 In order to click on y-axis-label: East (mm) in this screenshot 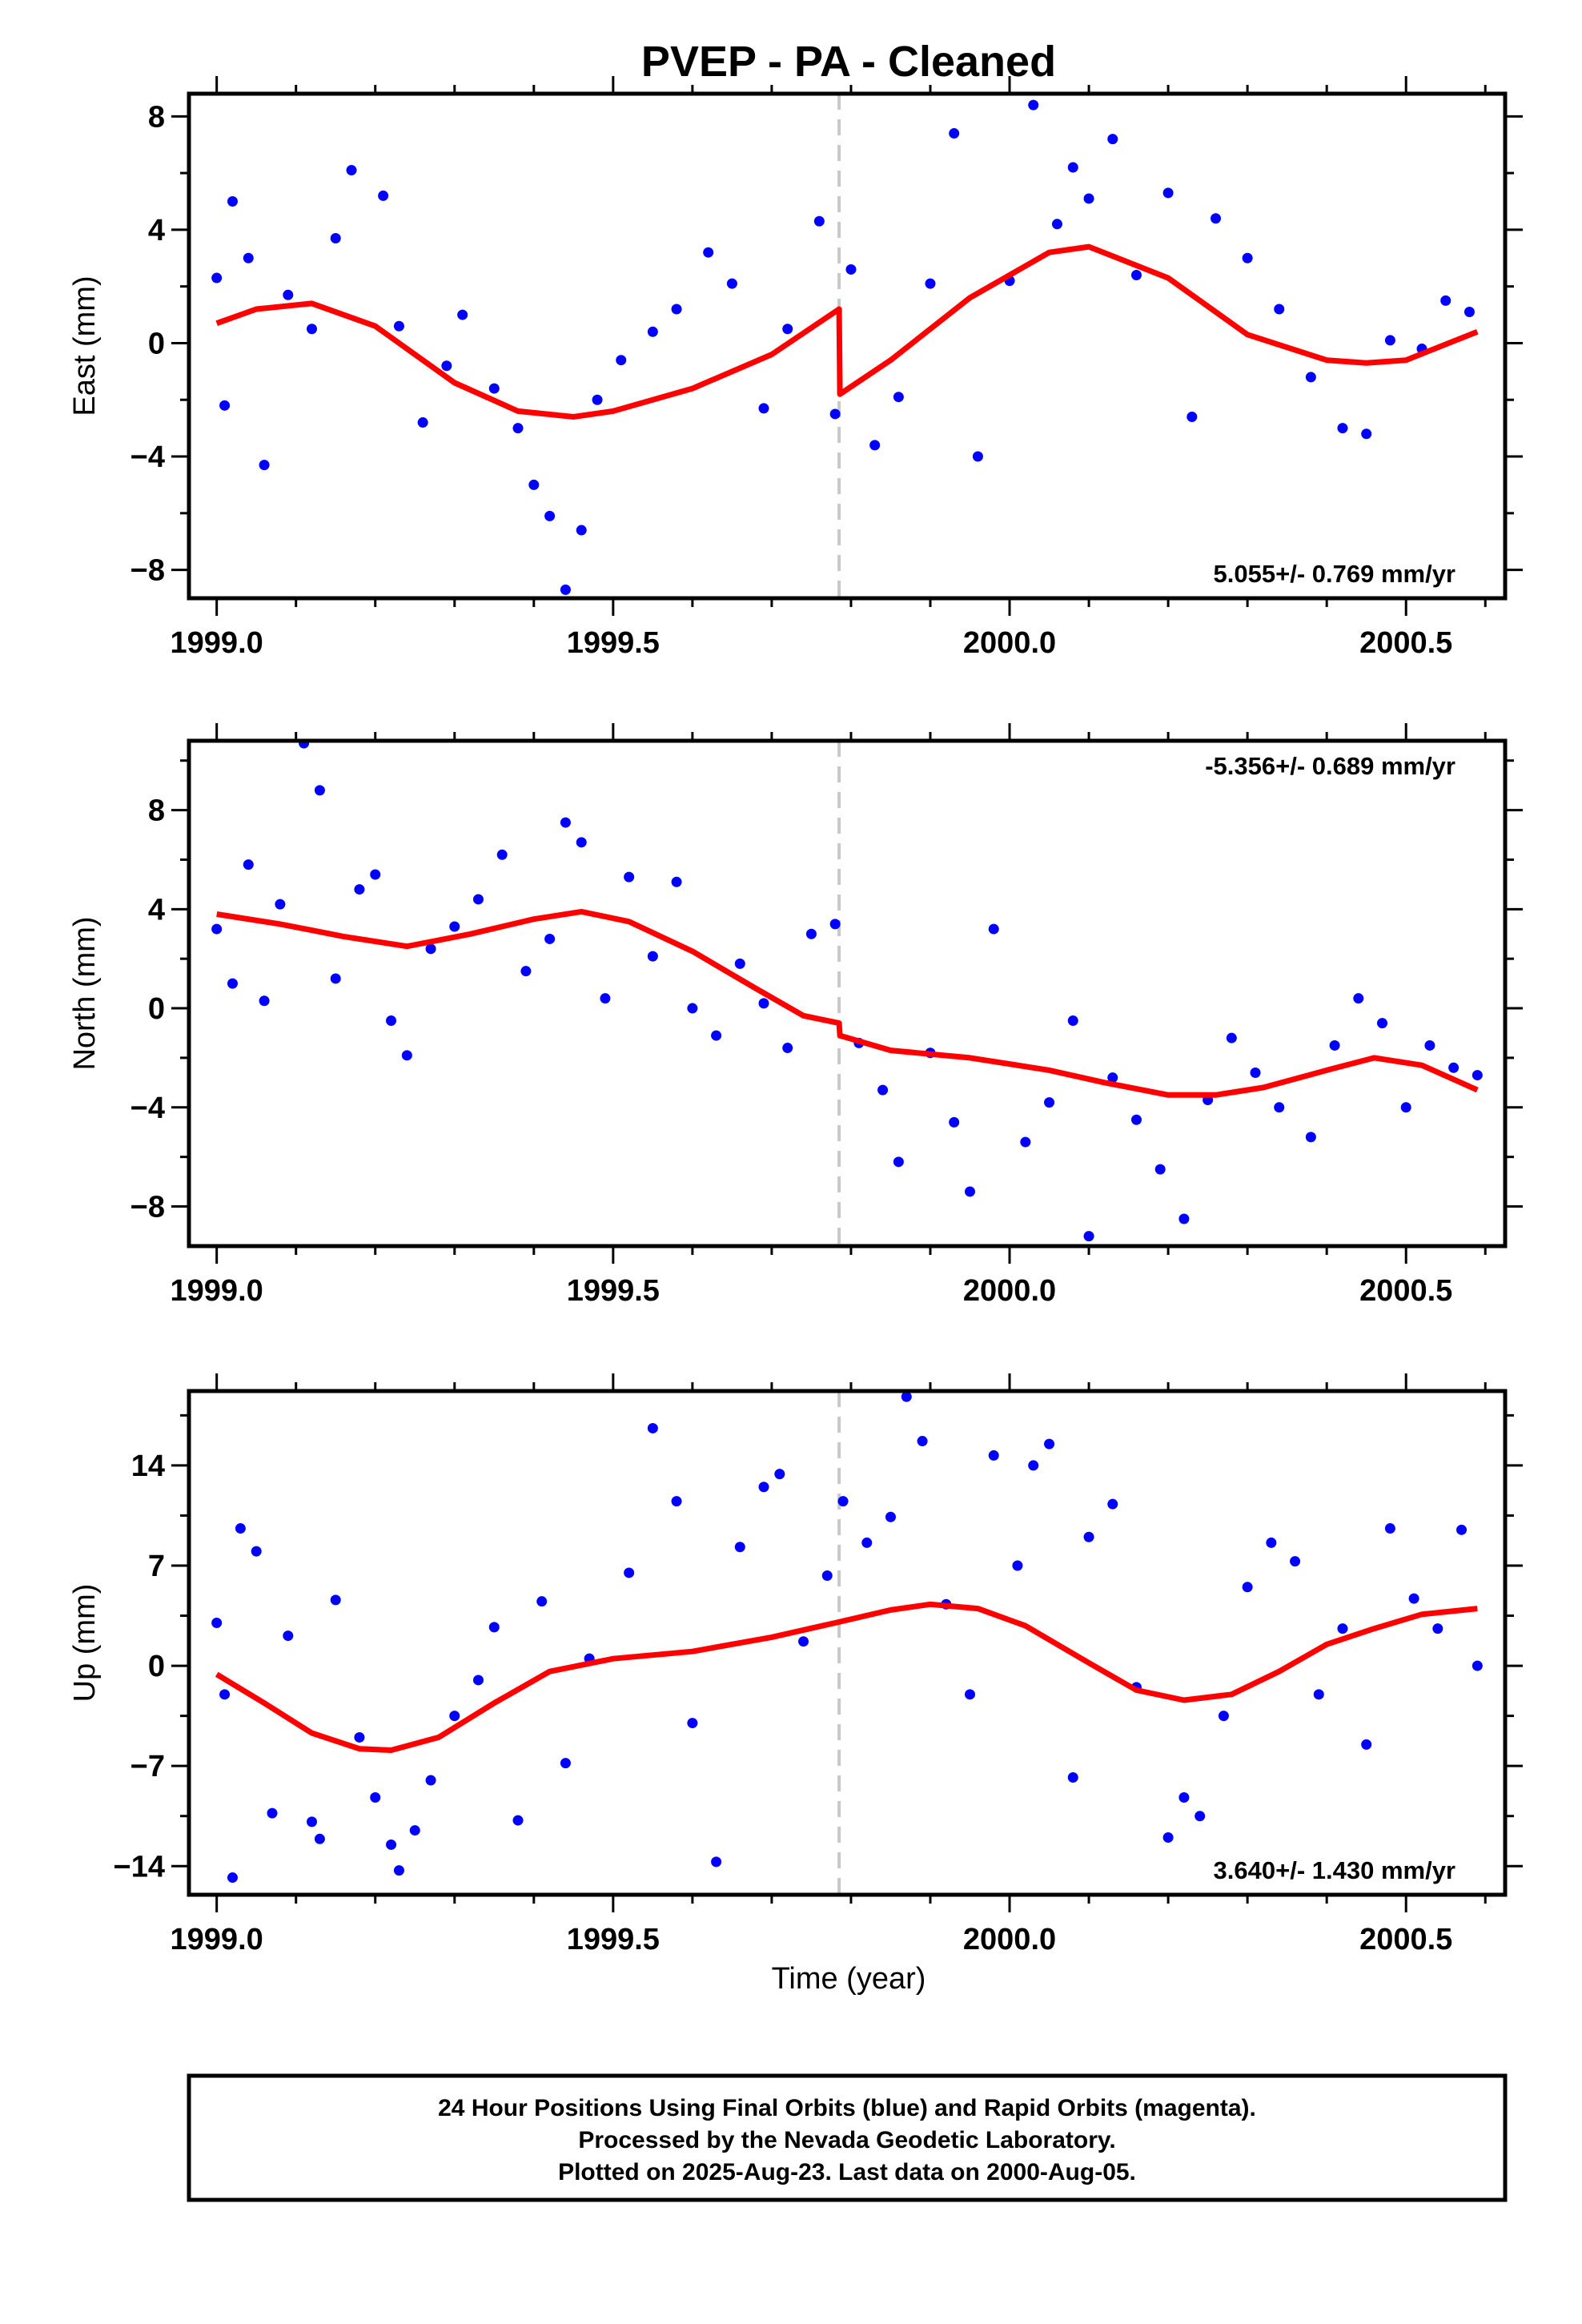, I will do `click(85, 345)`.